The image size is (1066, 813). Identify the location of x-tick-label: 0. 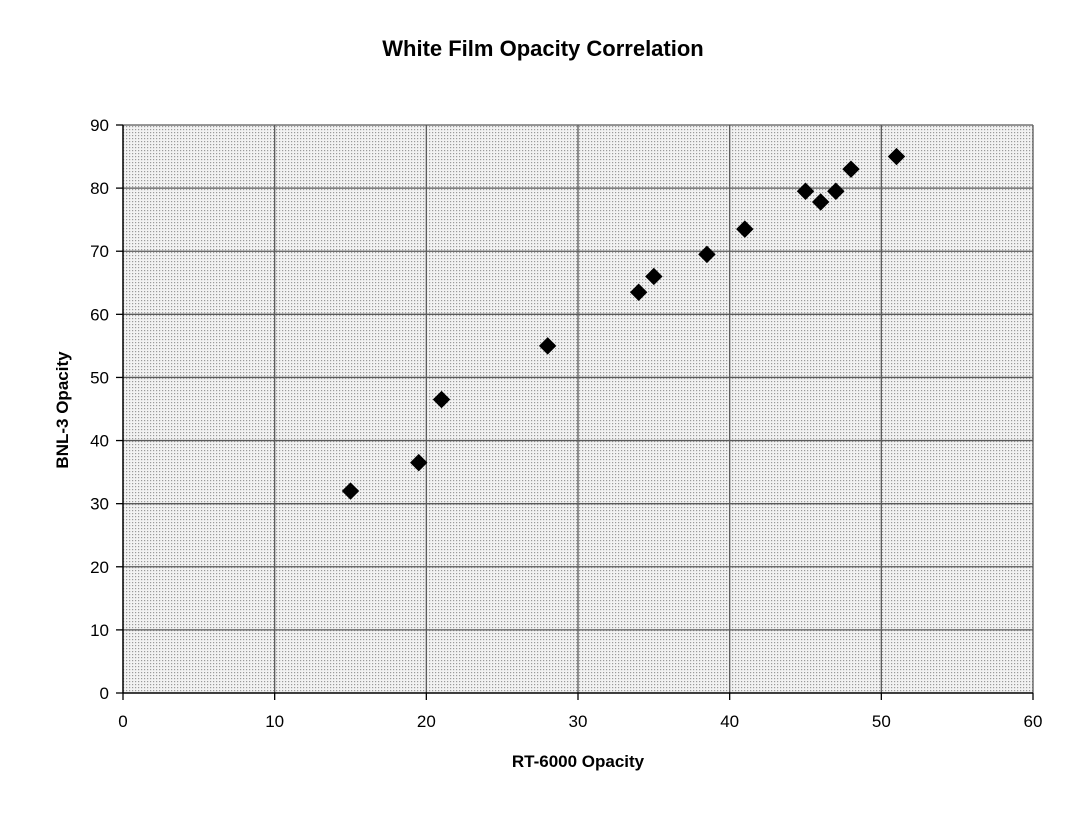
(122, 721).